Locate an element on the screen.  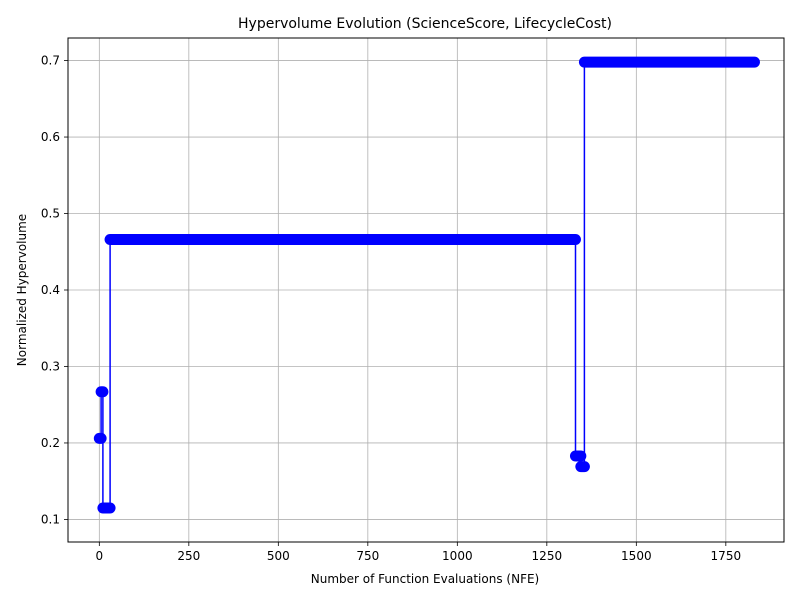
y-tick-label: 0.5 is located at coordinates (50, 214).